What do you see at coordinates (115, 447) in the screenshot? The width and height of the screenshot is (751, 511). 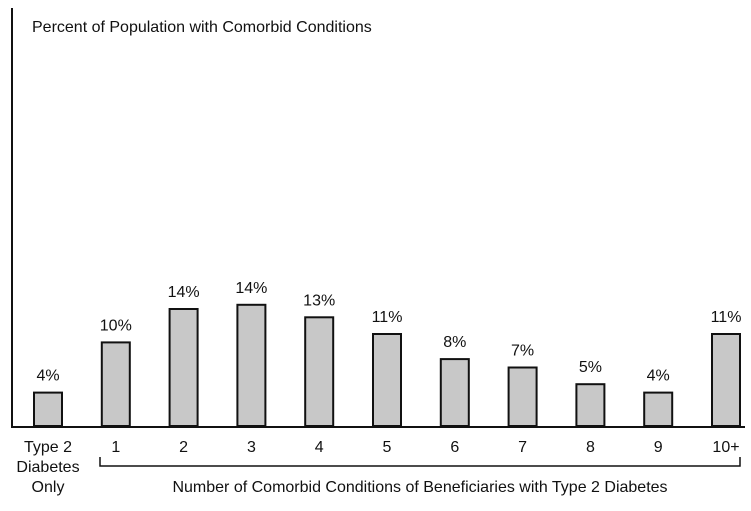 I see `tick-label-1: 1` at bounding box center [115, 447].